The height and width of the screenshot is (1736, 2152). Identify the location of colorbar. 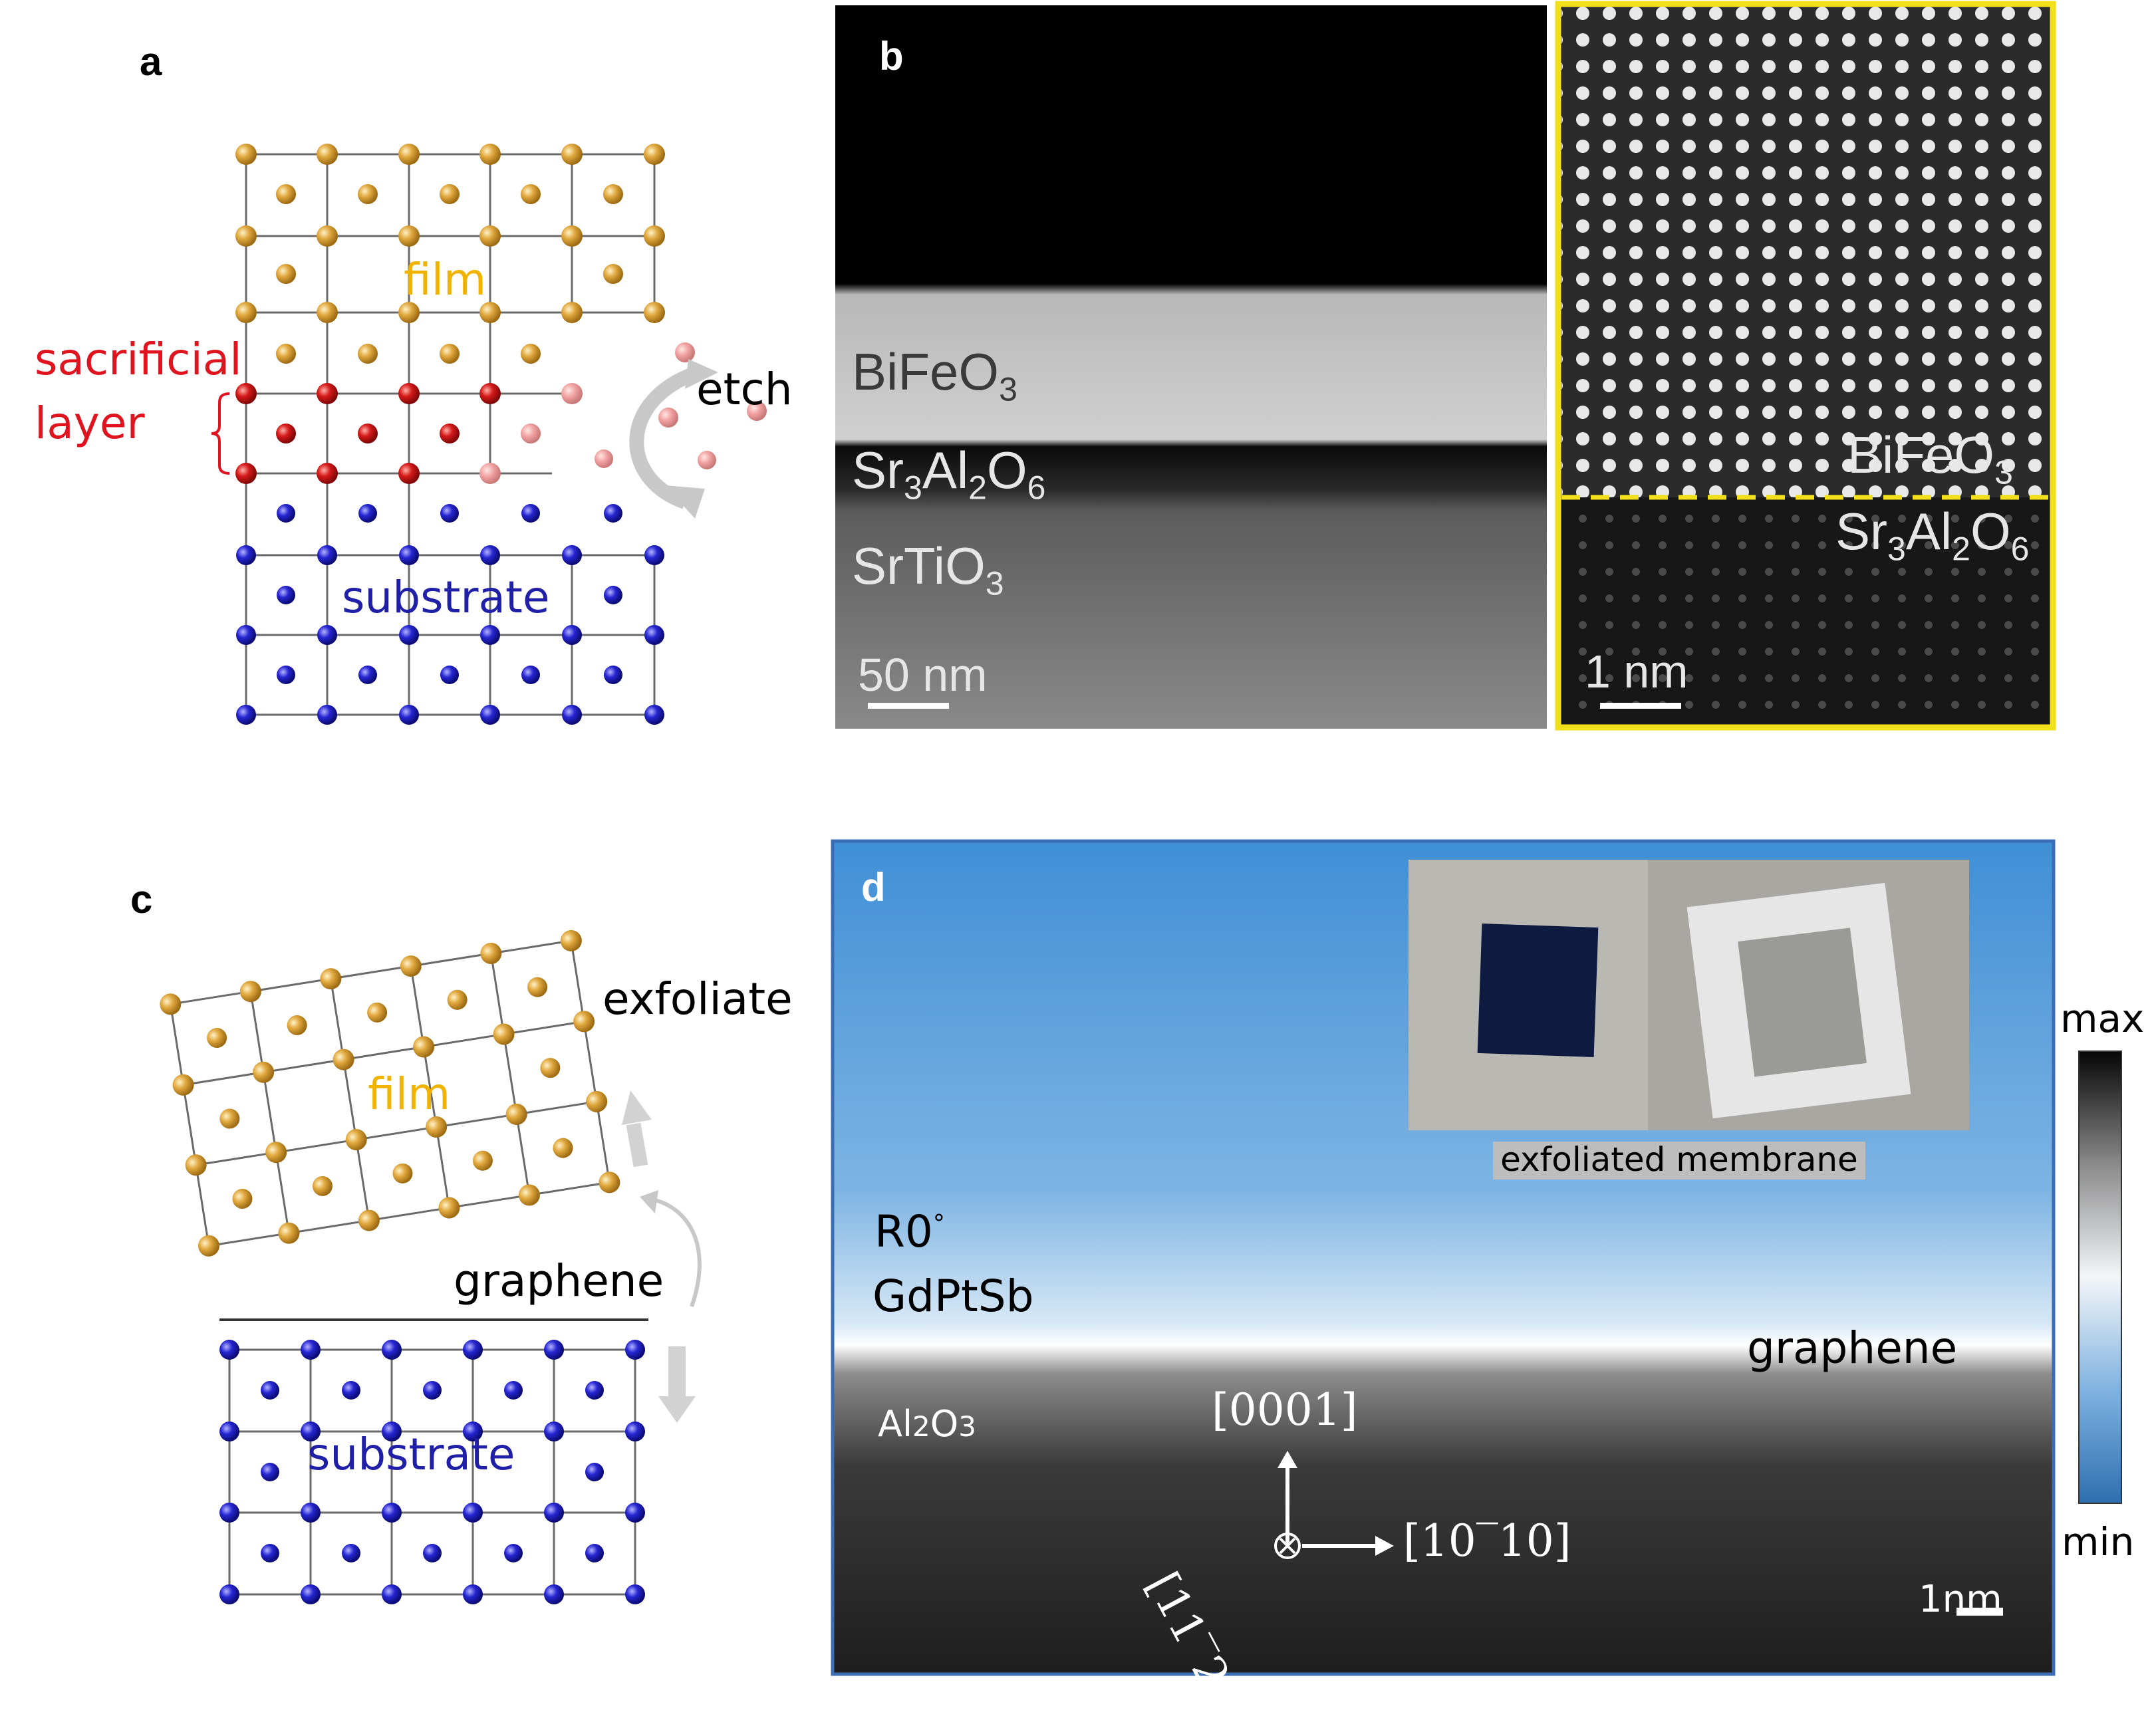
(2100, 1277).